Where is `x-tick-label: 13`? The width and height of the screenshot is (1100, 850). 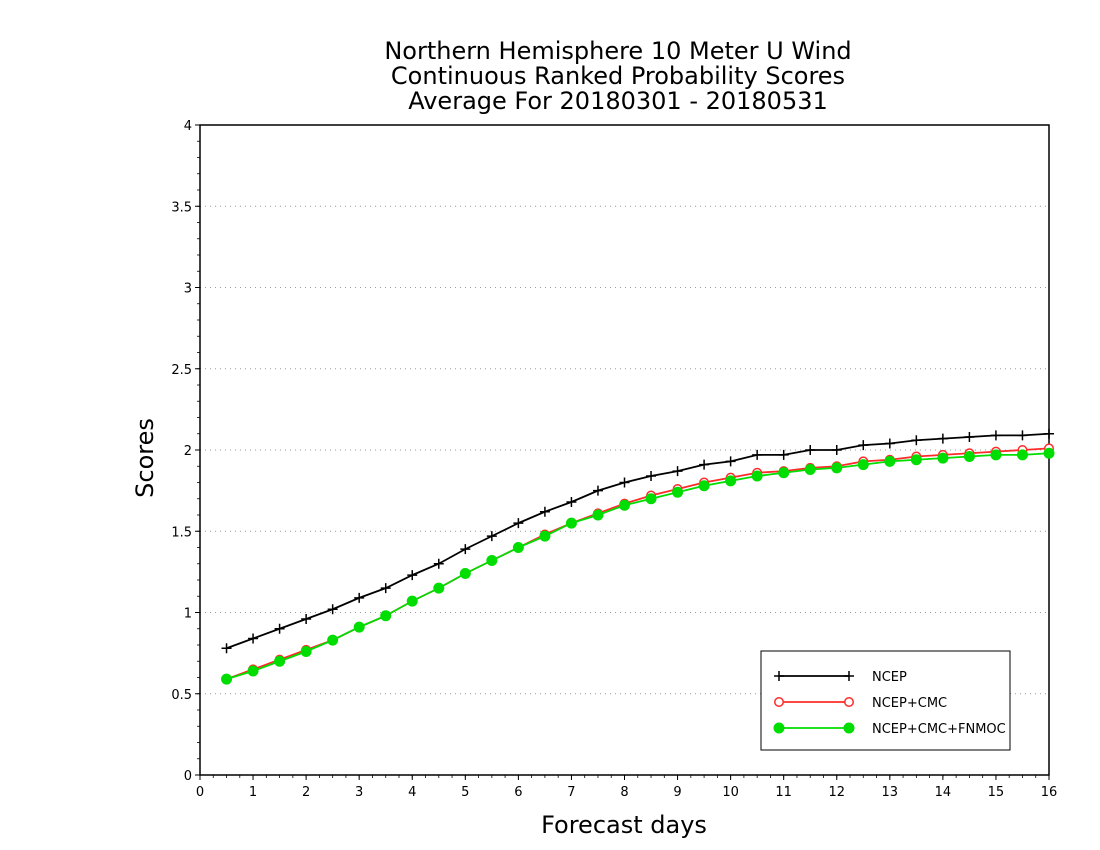
x-tick-label: 13 is located at coordinates (890, 792).